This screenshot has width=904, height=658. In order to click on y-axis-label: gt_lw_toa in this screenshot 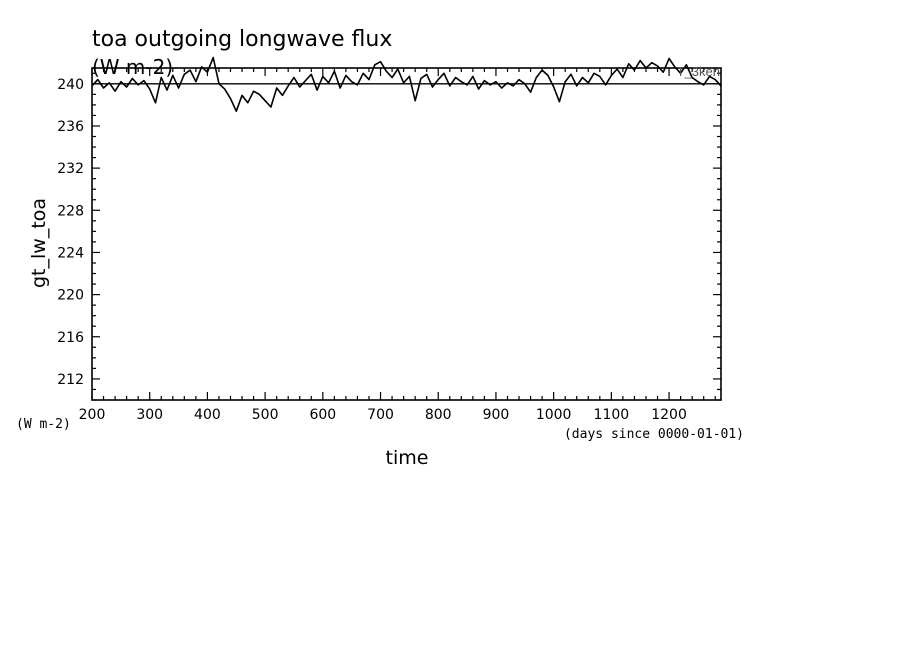, I will do `click(39, 243)`.